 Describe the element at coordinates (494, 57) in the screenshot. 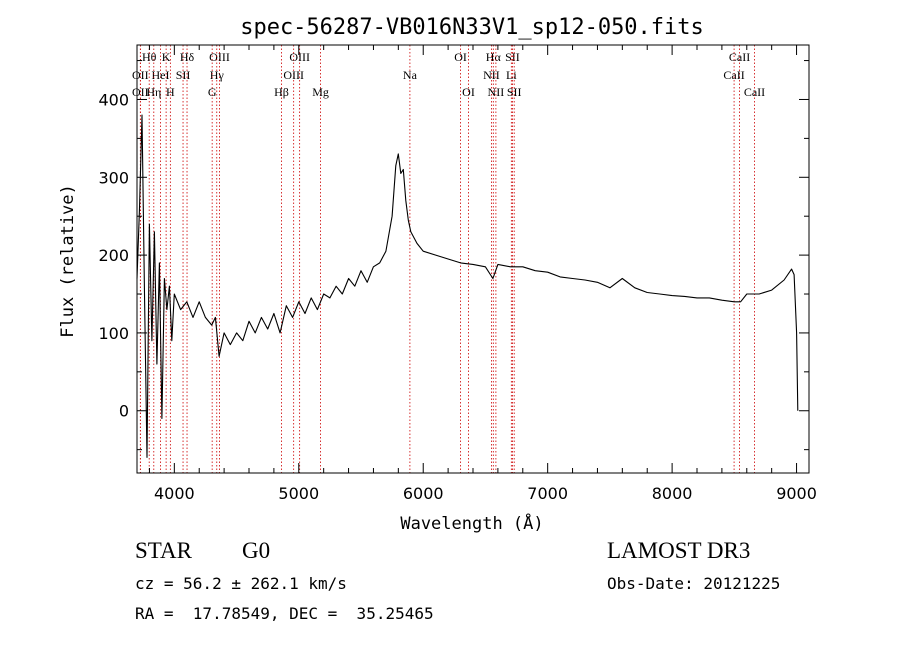

I see `spectral-line-label: Hα` at that location.